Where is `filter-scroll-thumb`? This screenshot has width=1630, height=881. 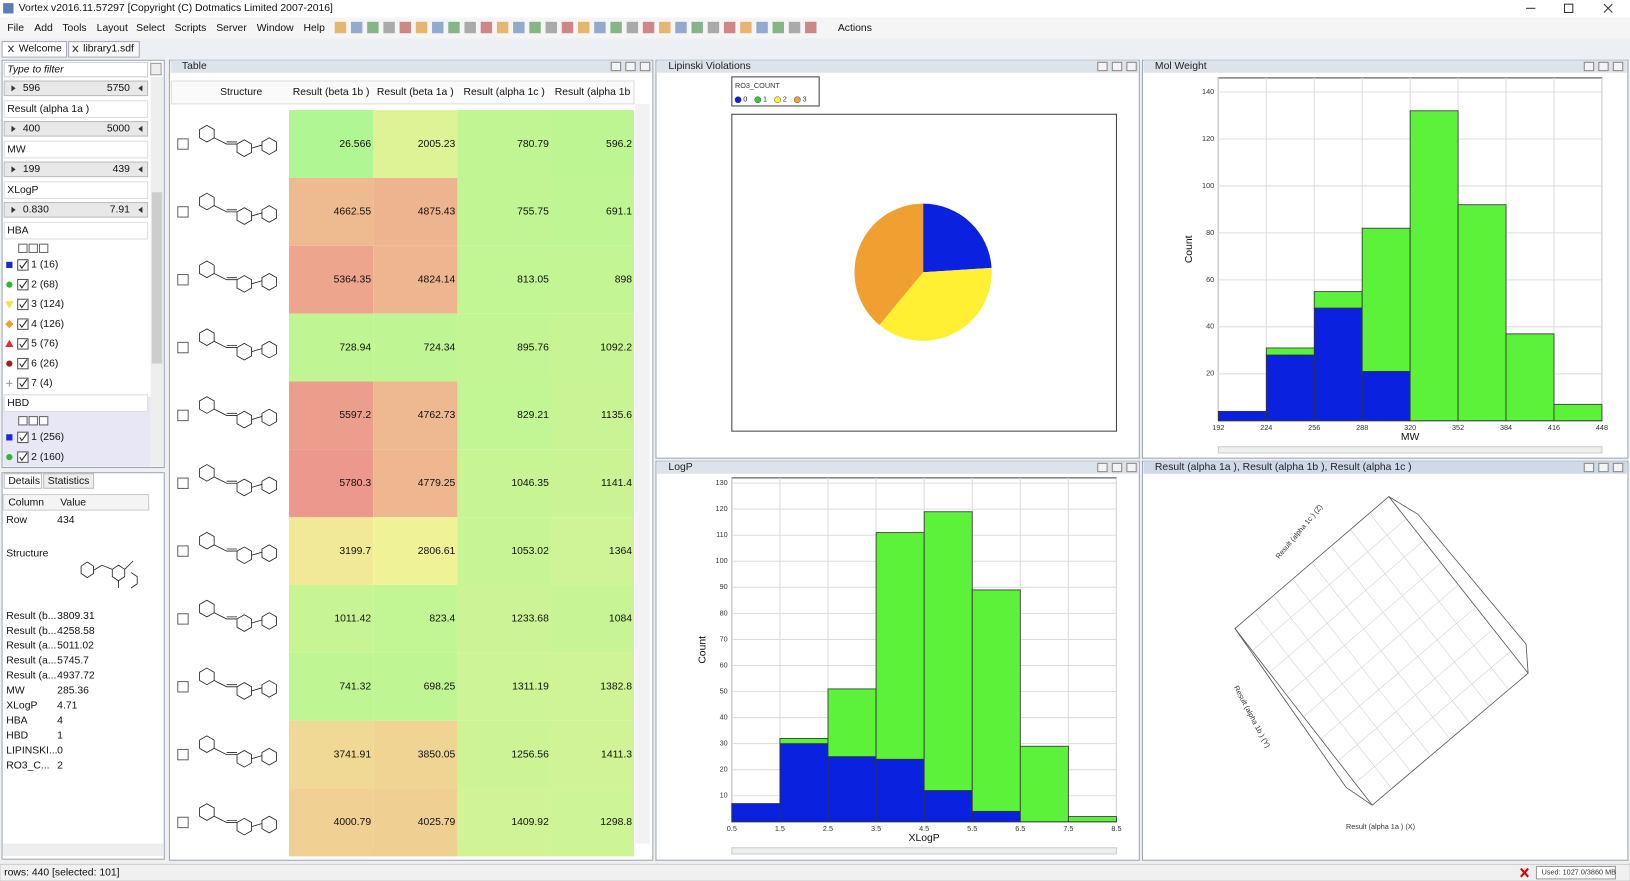
filter-scroll-thumb is located at coordinates (157, 278).